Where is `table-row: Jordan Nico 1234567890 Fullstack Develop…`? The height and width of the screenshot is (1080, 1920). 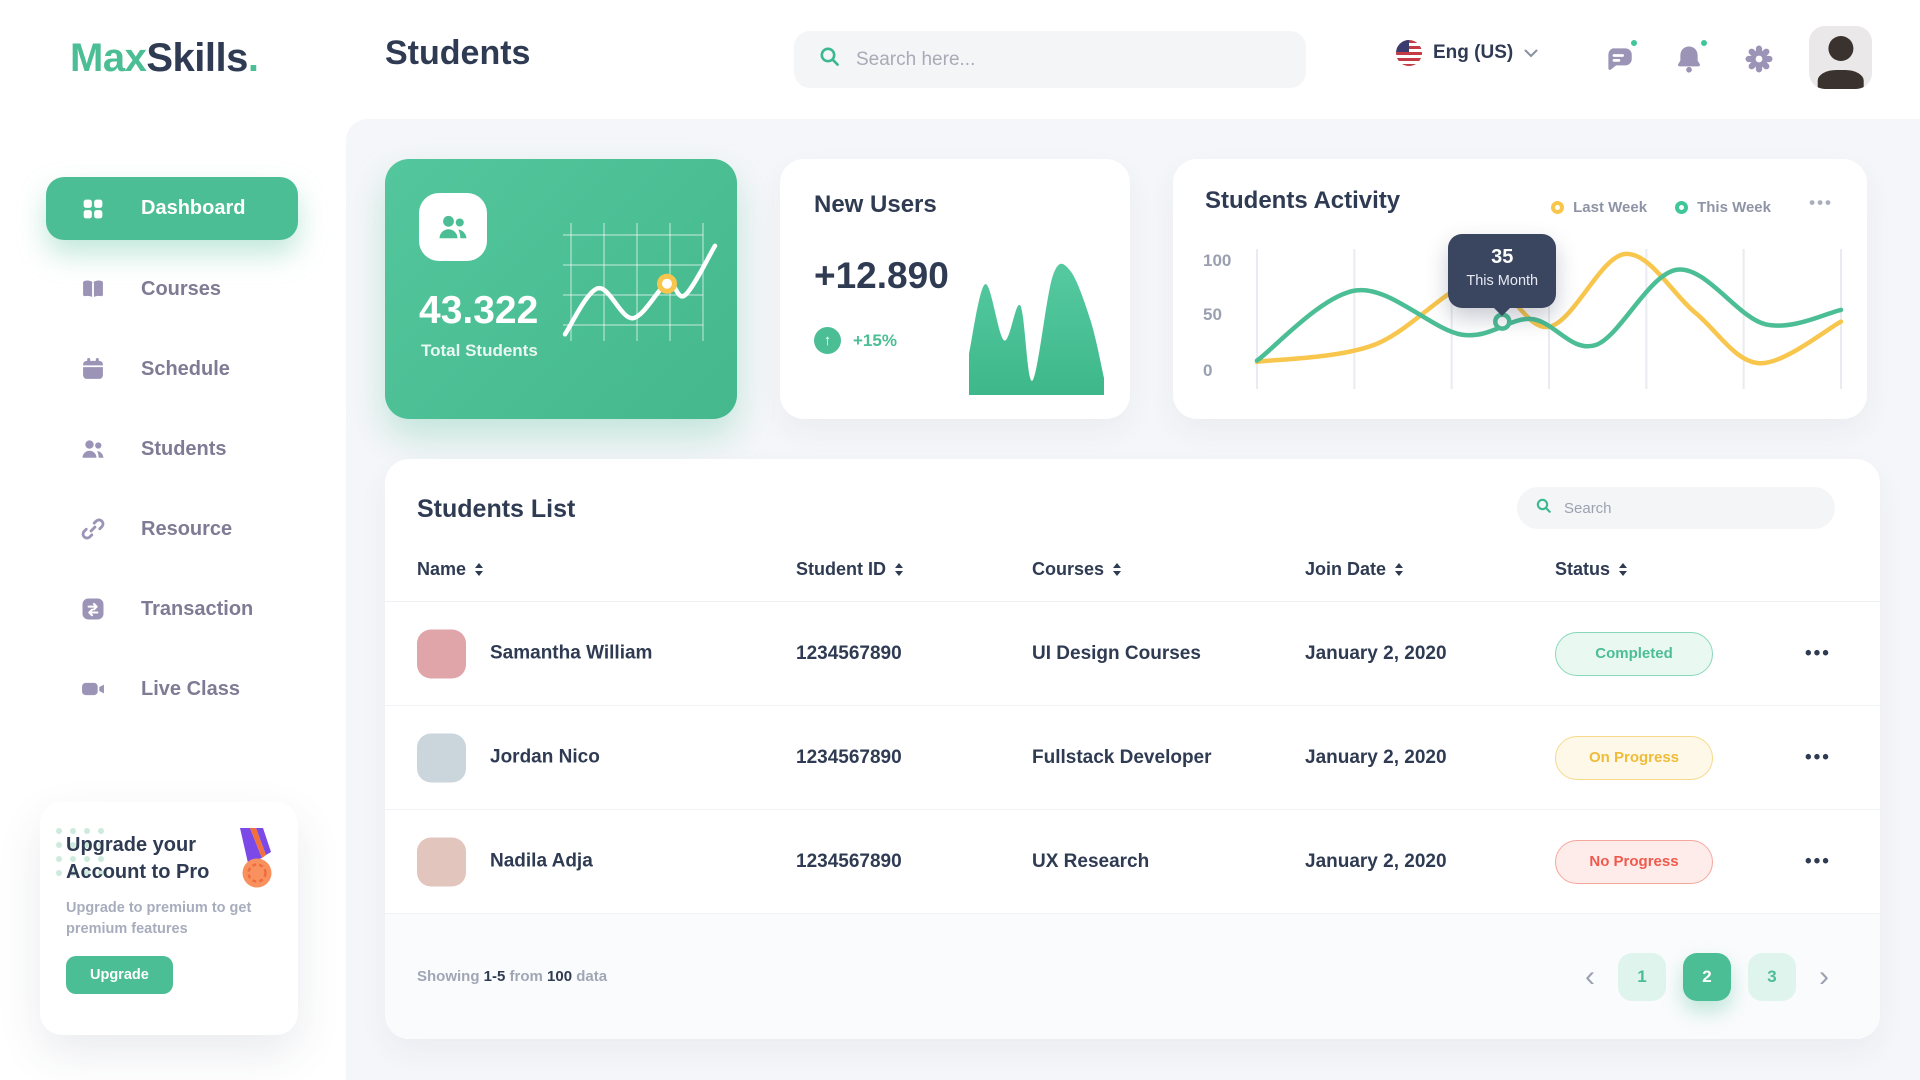 table-row: Jordan Nico 1234567890 Fullstack Develop… is located at coordinates (1132, 758).